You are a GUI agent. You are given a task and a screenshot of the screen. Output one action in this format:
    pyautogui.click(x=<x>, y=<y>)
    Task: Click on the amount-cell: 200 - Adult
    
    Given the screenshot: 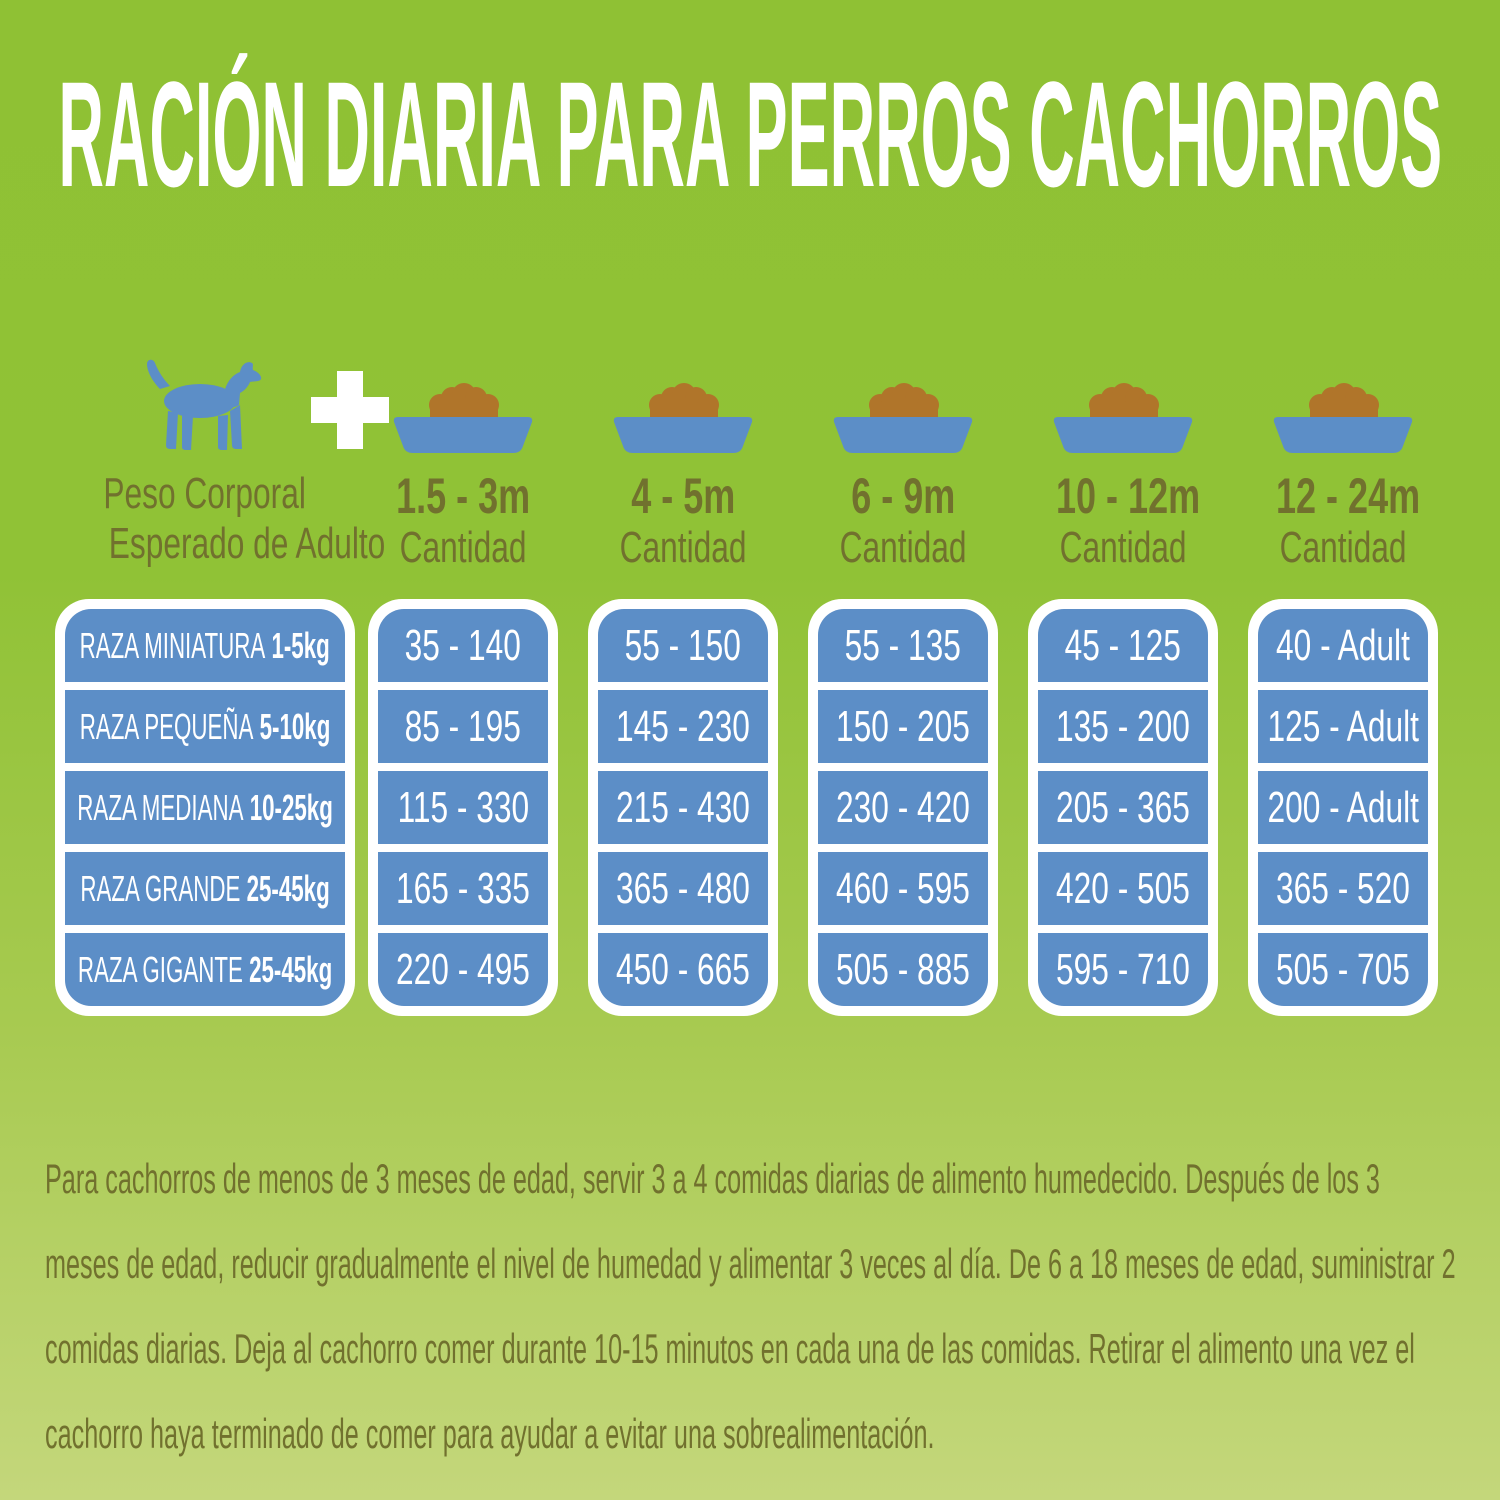 What is the action you would take?
    pyautogui.click(x=1343, y=807)
    